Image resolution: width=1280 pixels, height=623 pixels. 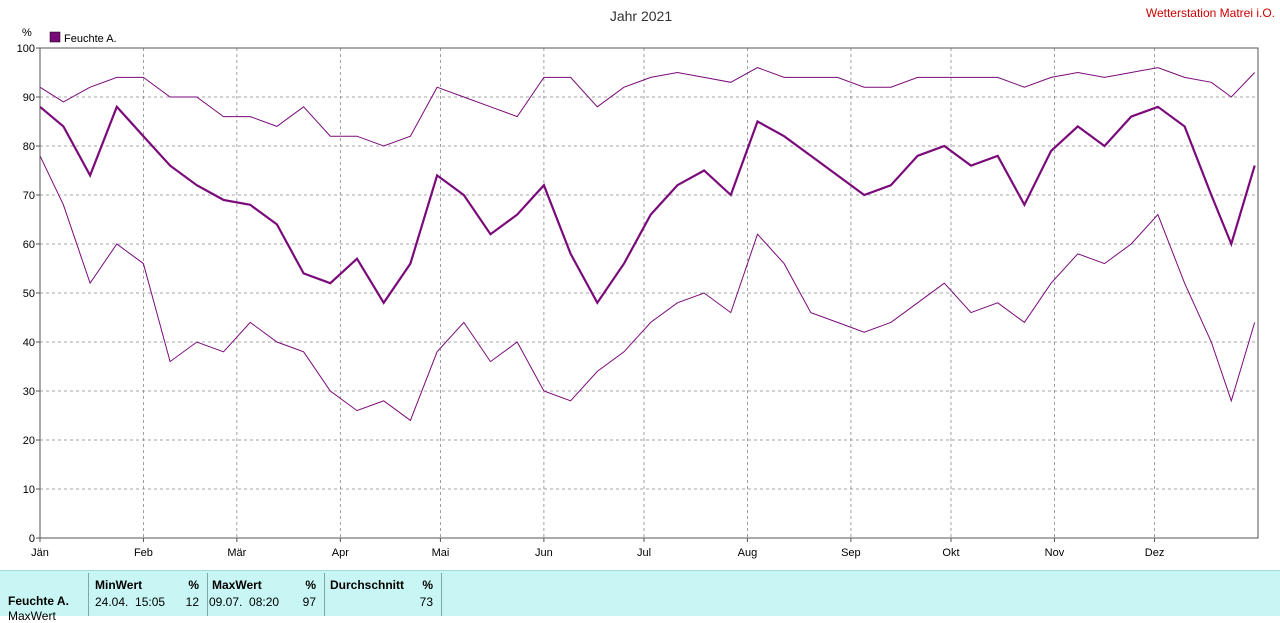 What do you see at coordinates (29, 196) in the screenshot?
I see `y-tick-label: 70` at bounding box center [29, 196].